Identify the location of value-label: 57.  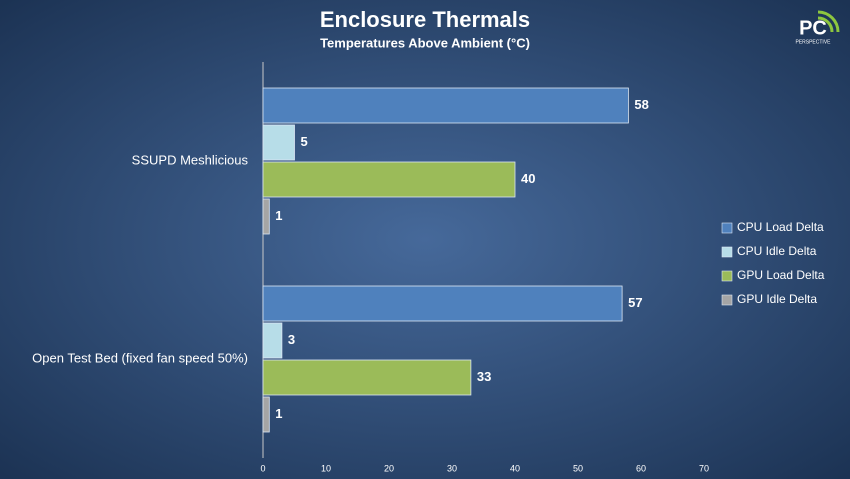
(635, 302).